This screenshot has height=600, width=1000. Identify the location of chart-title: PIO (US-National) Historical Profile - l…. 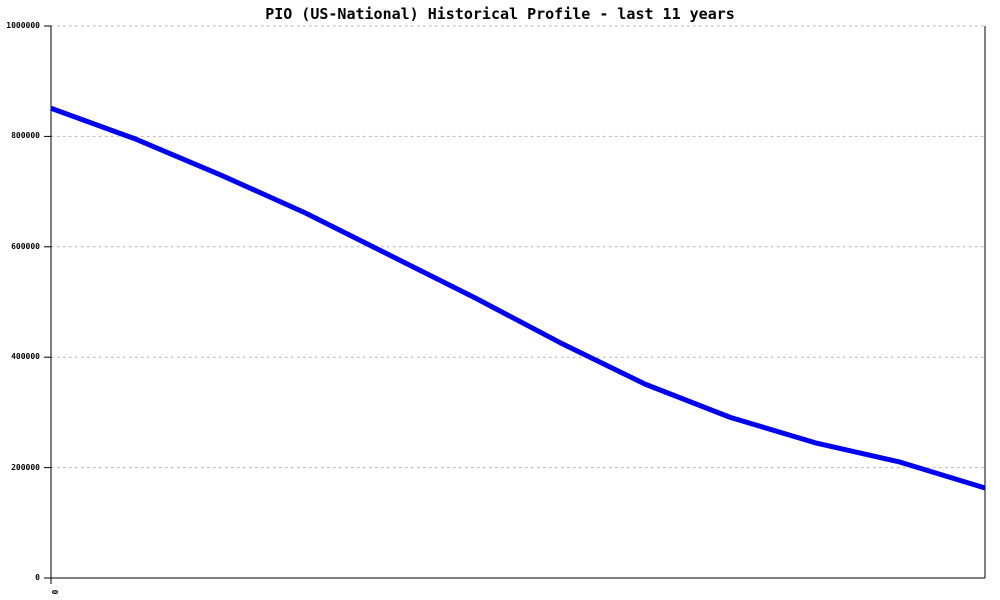
(500, 14).